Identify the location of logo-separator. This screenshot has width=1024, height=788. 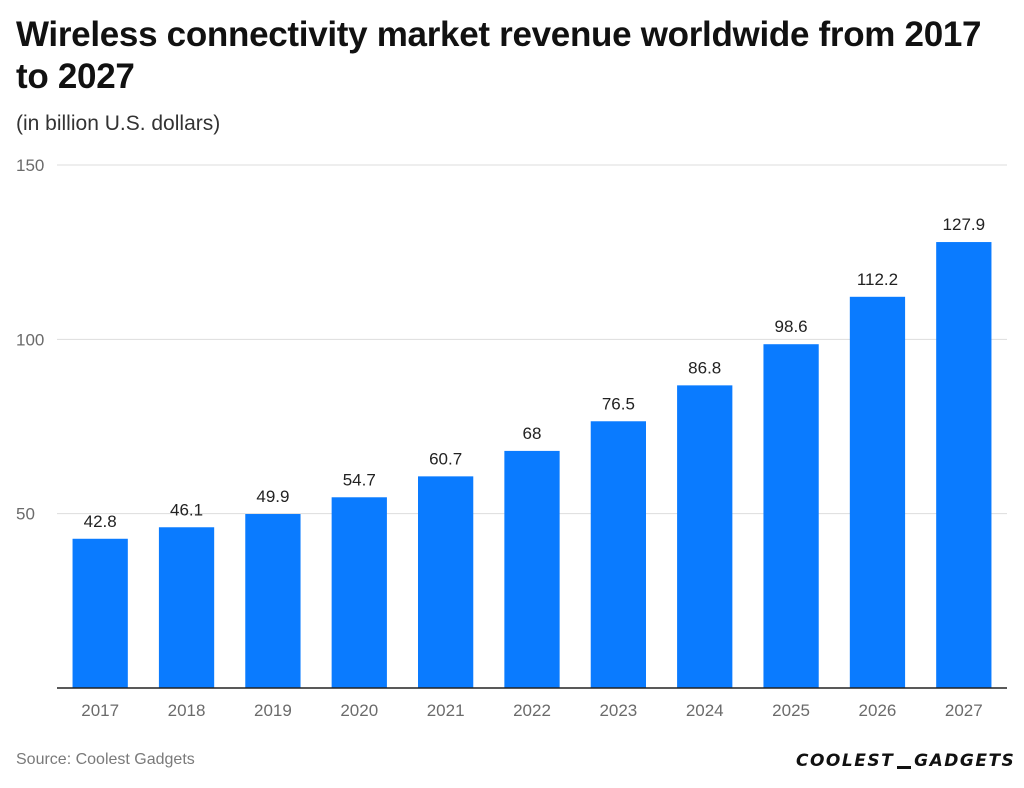
(904, 767).